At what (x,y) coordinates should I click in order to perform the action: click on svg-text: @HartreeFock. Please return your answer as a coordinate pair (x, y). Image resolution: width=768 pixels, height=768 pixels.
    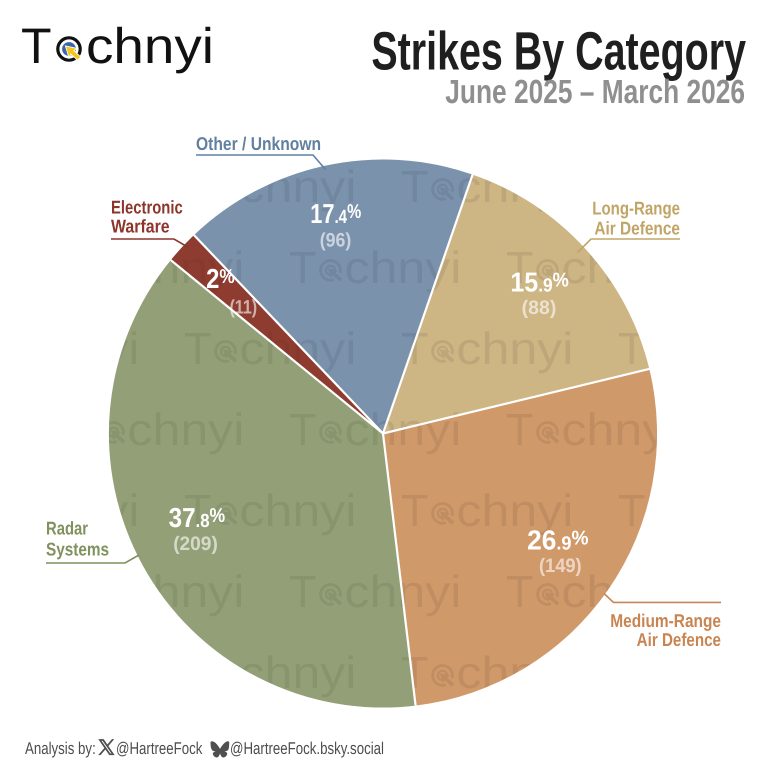
    Looking at the image, I should click on (159, 748).